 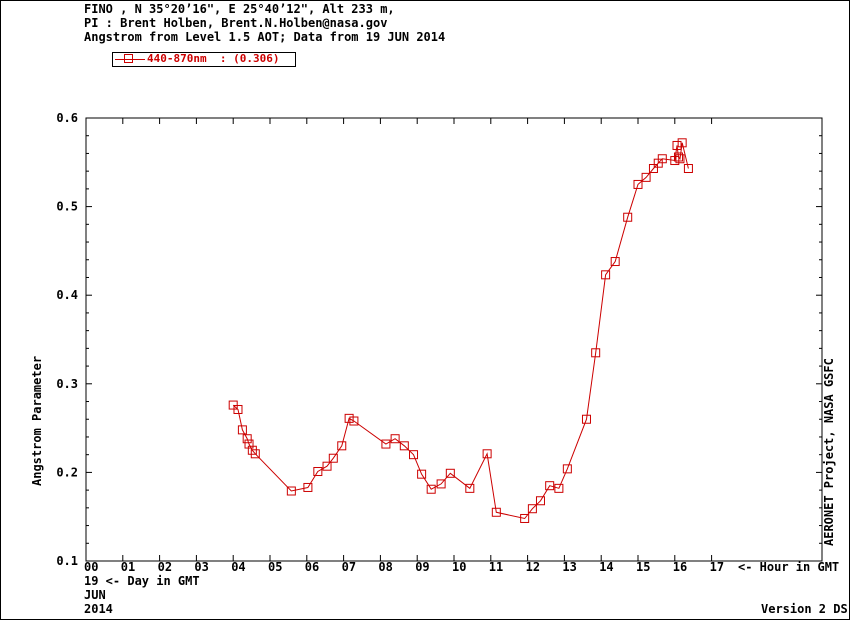 I want to click on x-tick-label: 07, so click(x=349, y=567).